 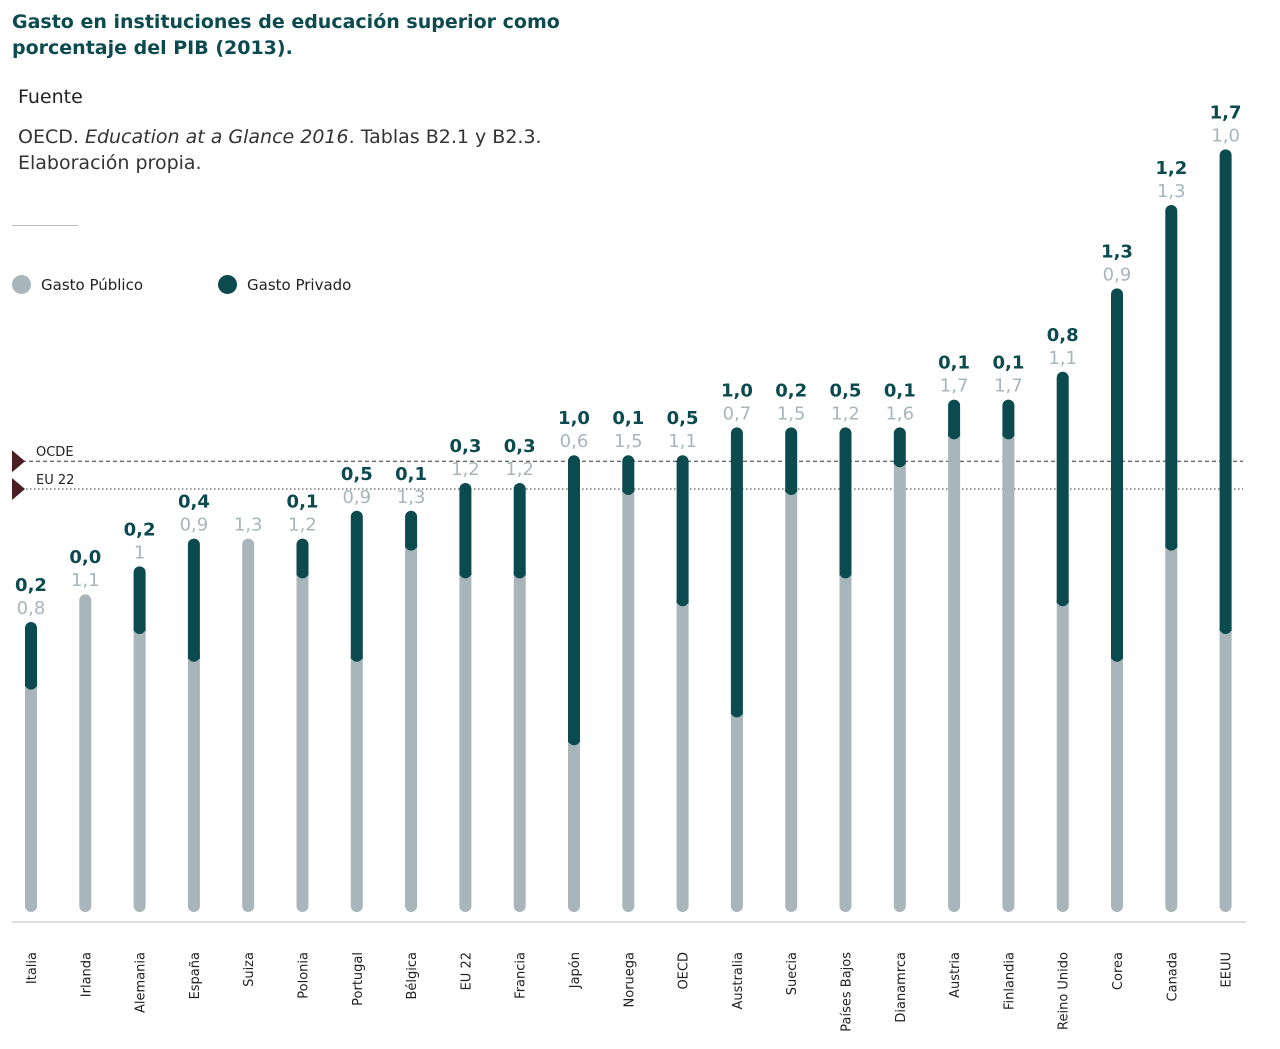 What do you see at coordinates (357, 474) in the screenshot?
I see `data-label-private-6: 0,5` at bounding box center [357, 474].